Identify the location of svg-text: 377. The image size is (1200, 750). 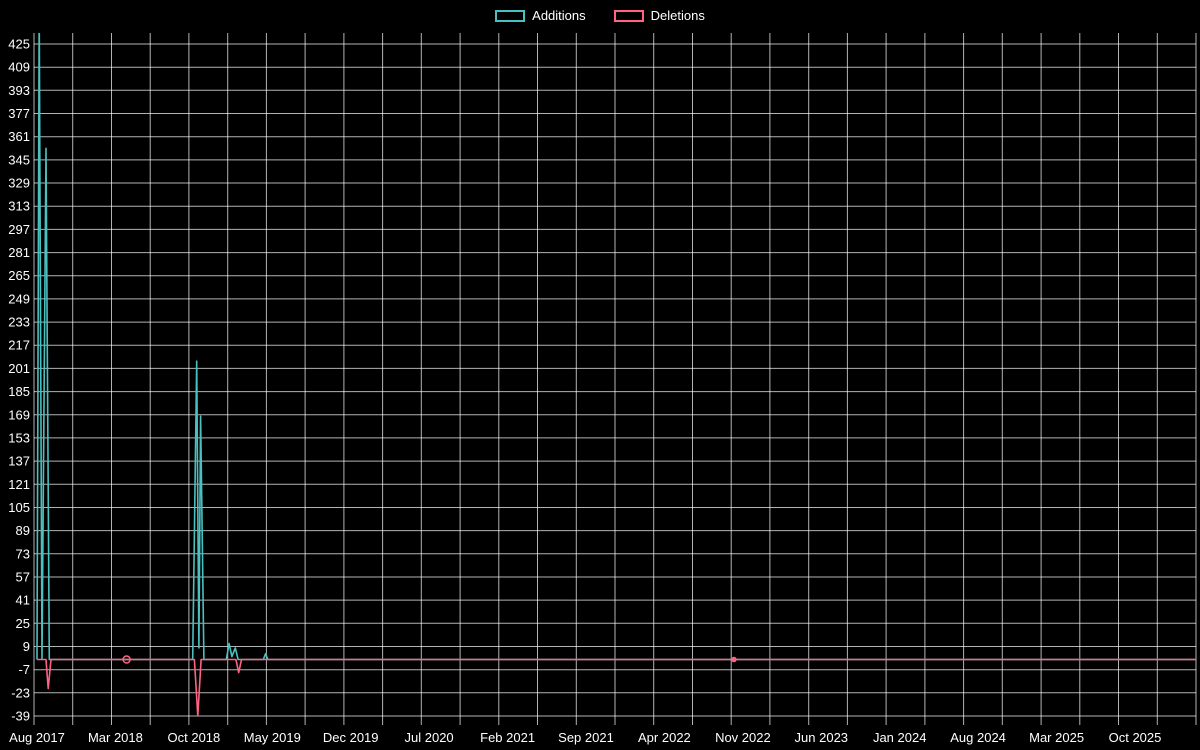
(19, 113).